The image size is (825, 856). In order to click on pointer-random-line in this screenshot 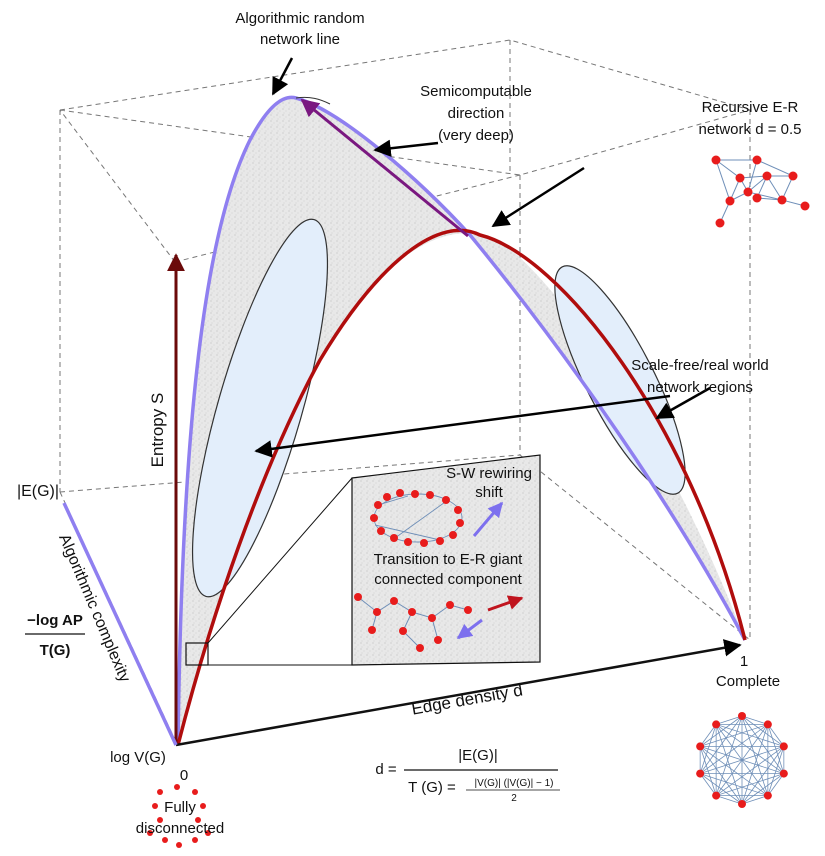, I will do `click(282, 76)`.